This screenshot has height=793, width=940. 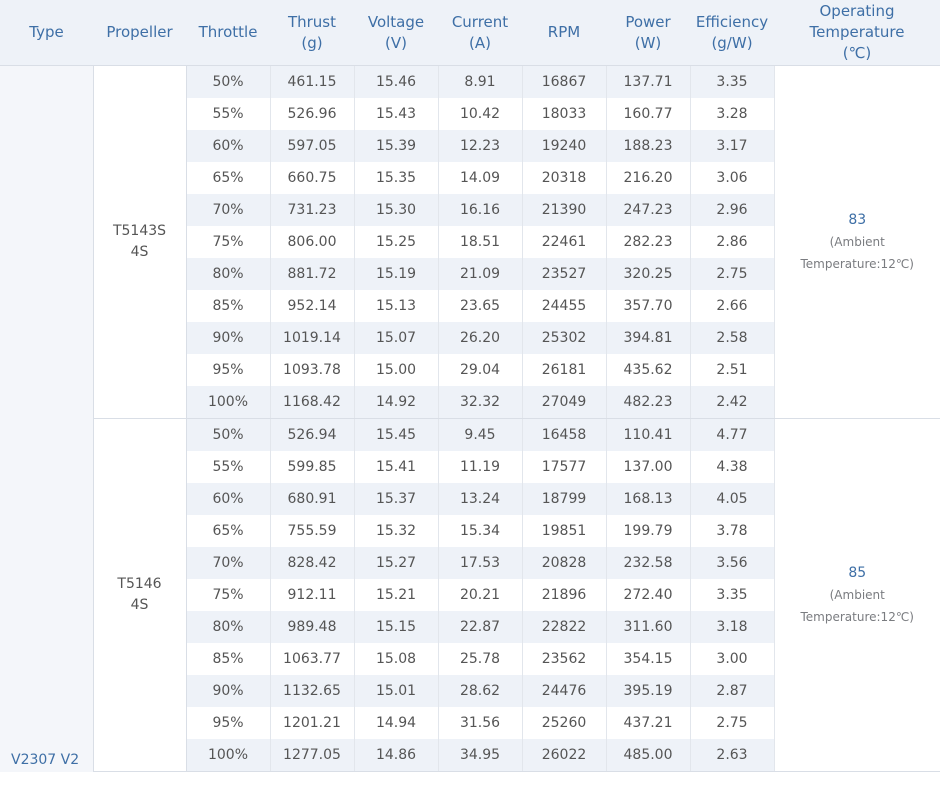 What do you see at coordinates (396, 210) in the screenshot?
I see `voltage-cell: 15.30` at bounding box center [396, 210].